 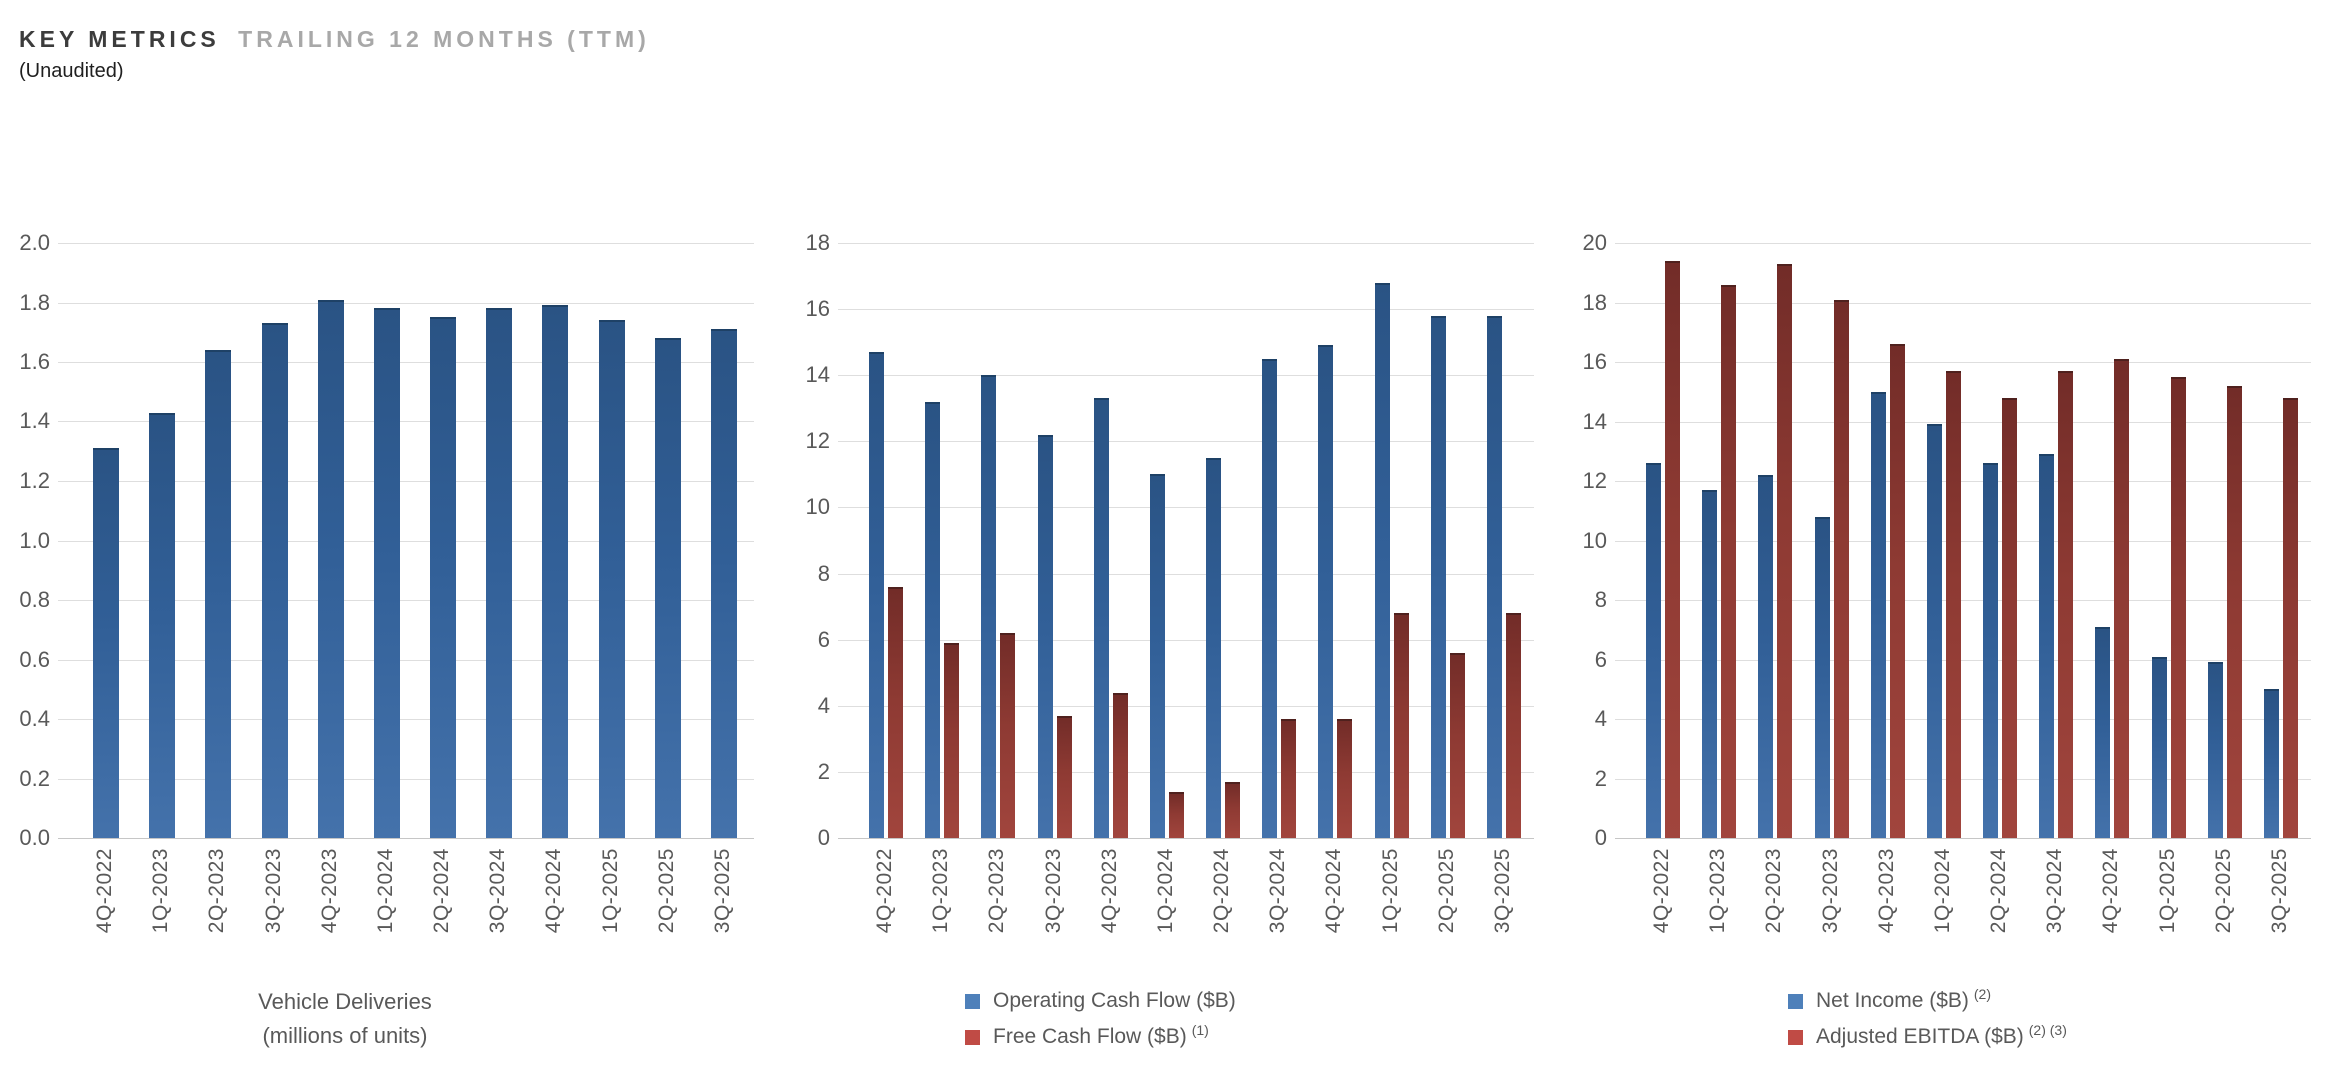 I want to click on legend-item-adjusted-ebitda-b: Adjusted EBITDA ($B) (2) (3), so click(x=1927, y=1037).